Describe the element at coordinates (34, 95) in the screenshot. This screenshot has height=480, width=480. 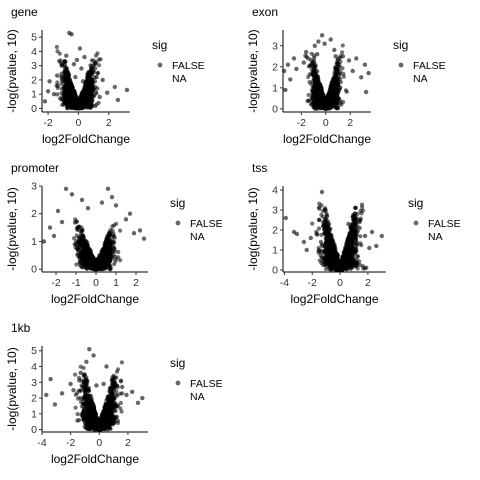
I see `y-tick-label: 1` at that location.